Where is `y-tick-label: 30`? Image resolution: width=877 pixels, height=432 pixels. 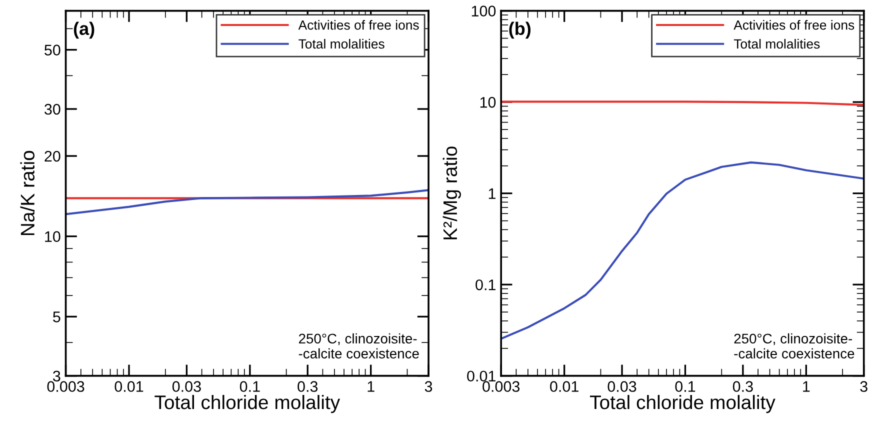 y-tick-label: 30 is located at coordinates (52, 109).